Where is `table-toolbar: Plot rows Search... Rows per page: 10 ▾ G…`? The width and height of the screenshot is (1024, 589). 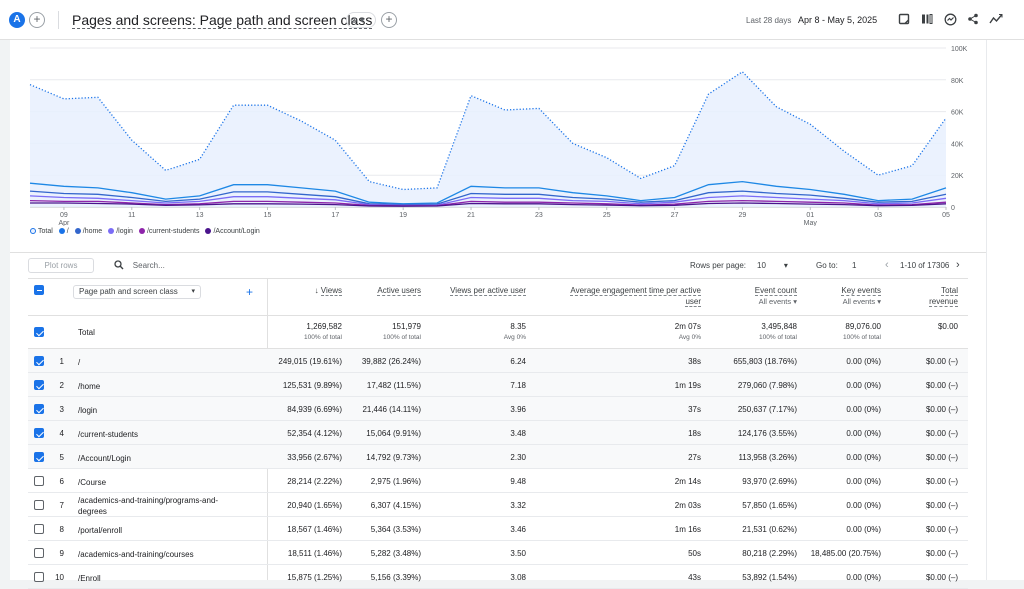
table-toolbar: Plot rows Search... Rows per page: 10 ▾ G… is located at coordinates (498, 266).